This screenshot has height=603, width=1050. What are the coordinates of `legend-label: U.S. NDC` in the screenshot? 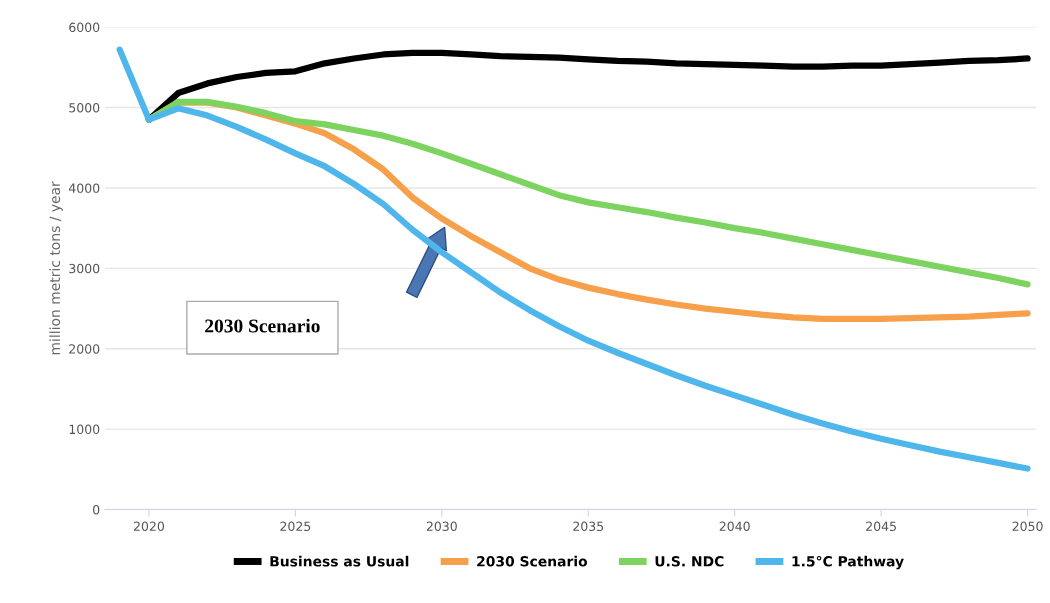 It's located at (689, 561).